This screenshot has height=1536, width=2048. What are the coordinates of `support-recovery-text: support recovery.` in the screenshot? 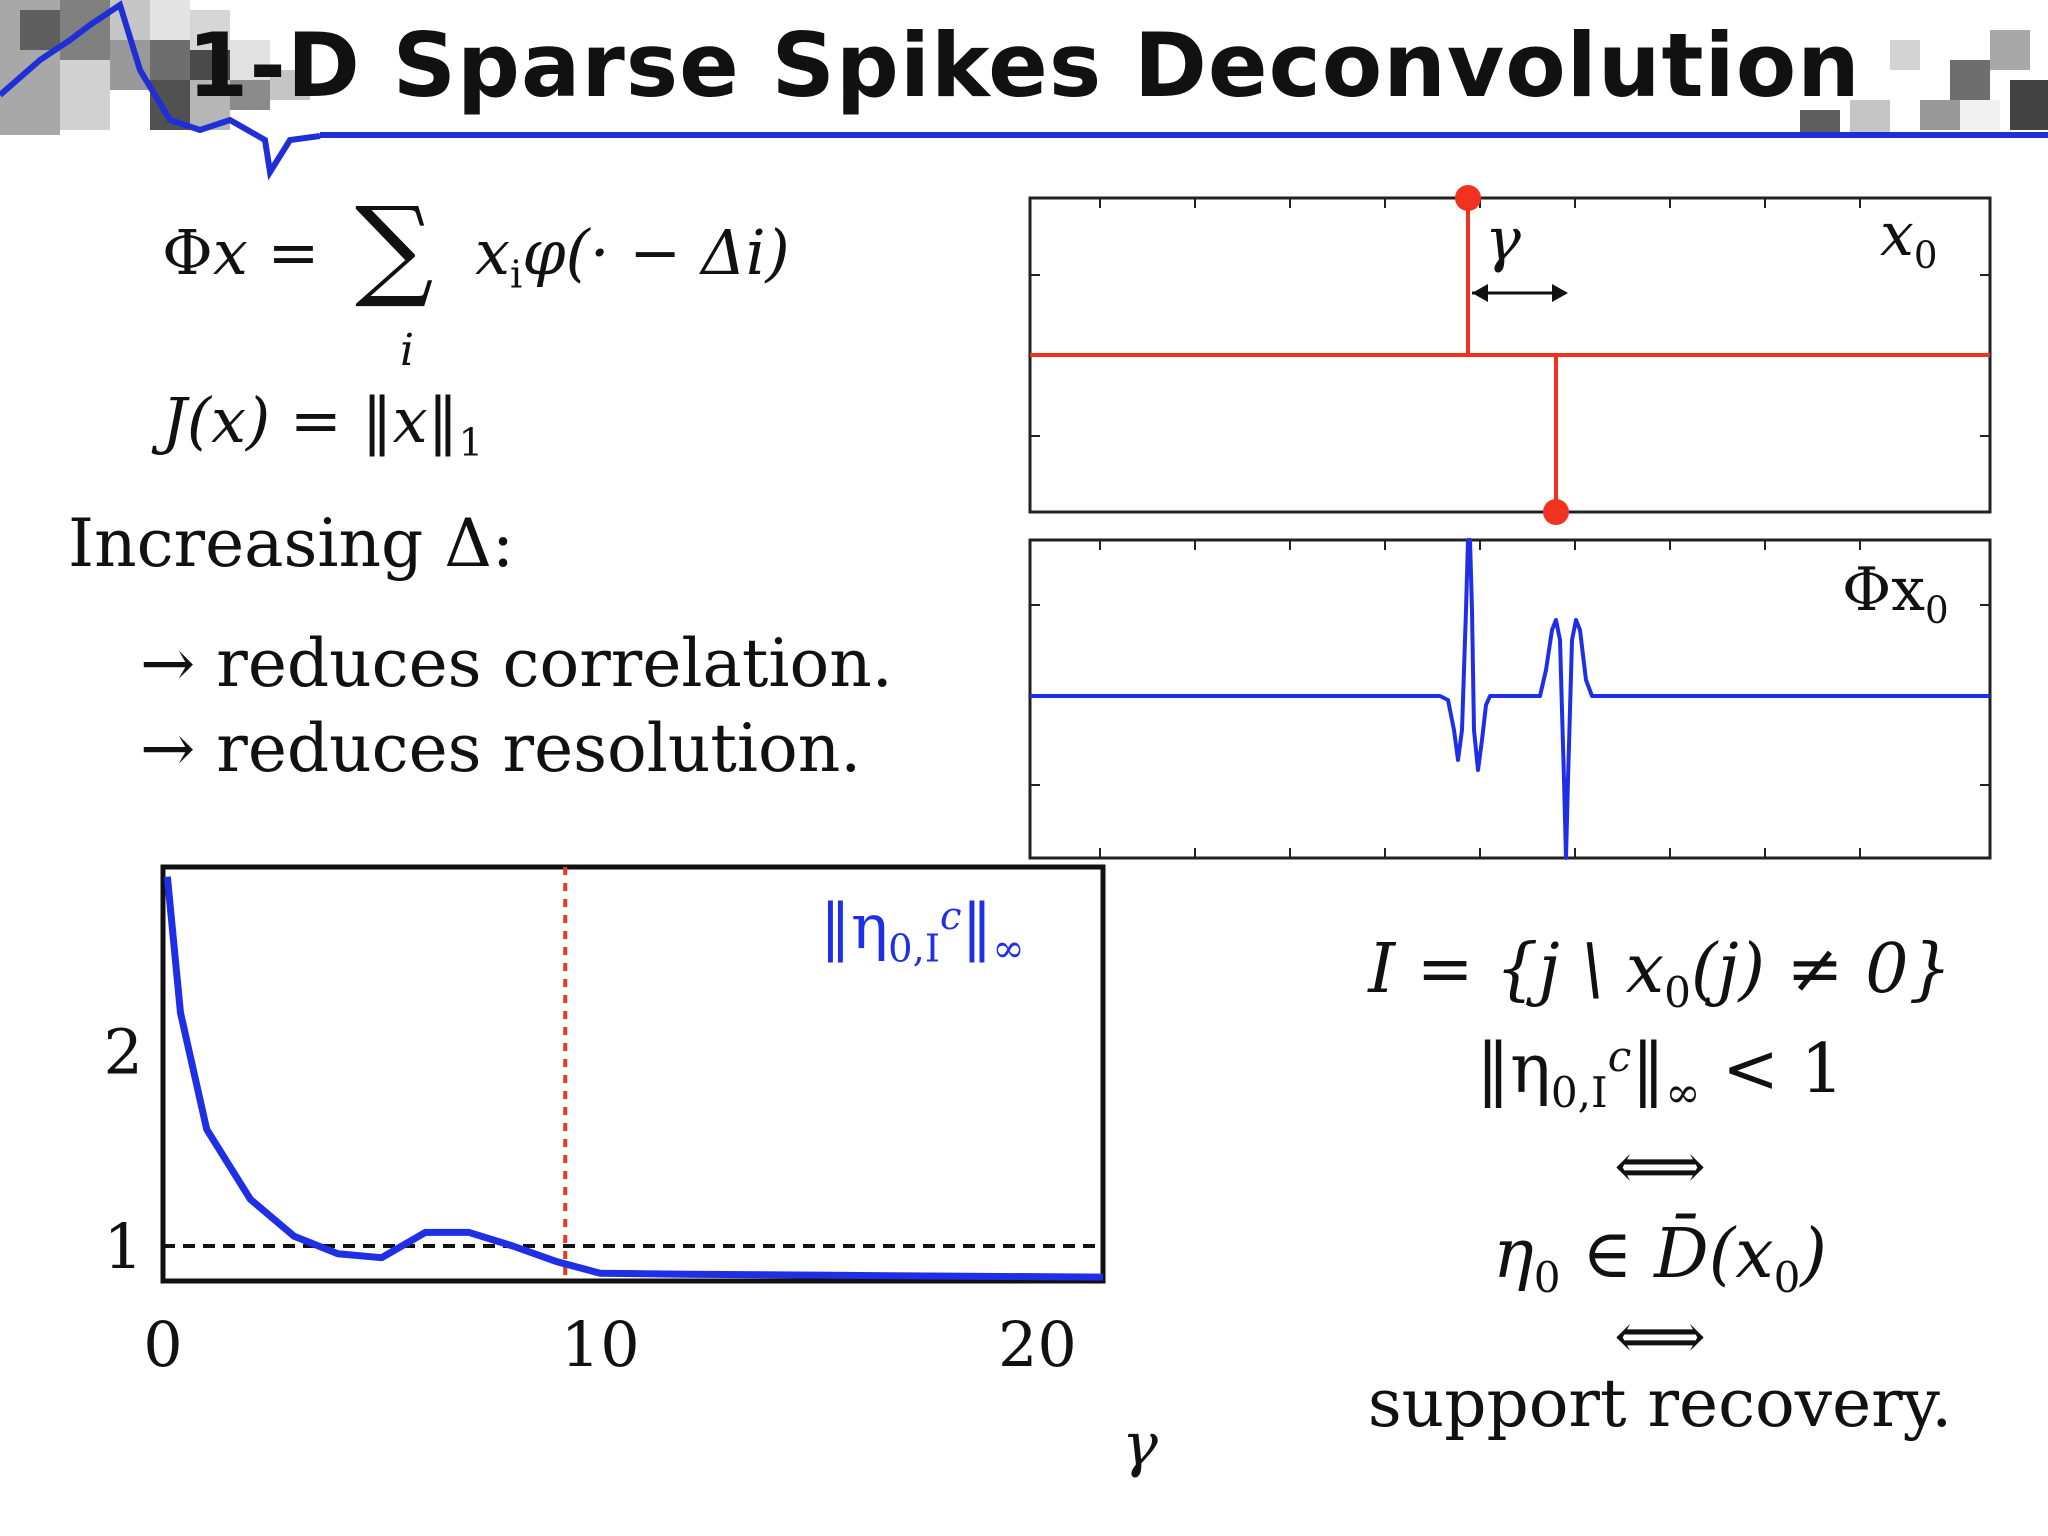 It's located at (1660, 1403).